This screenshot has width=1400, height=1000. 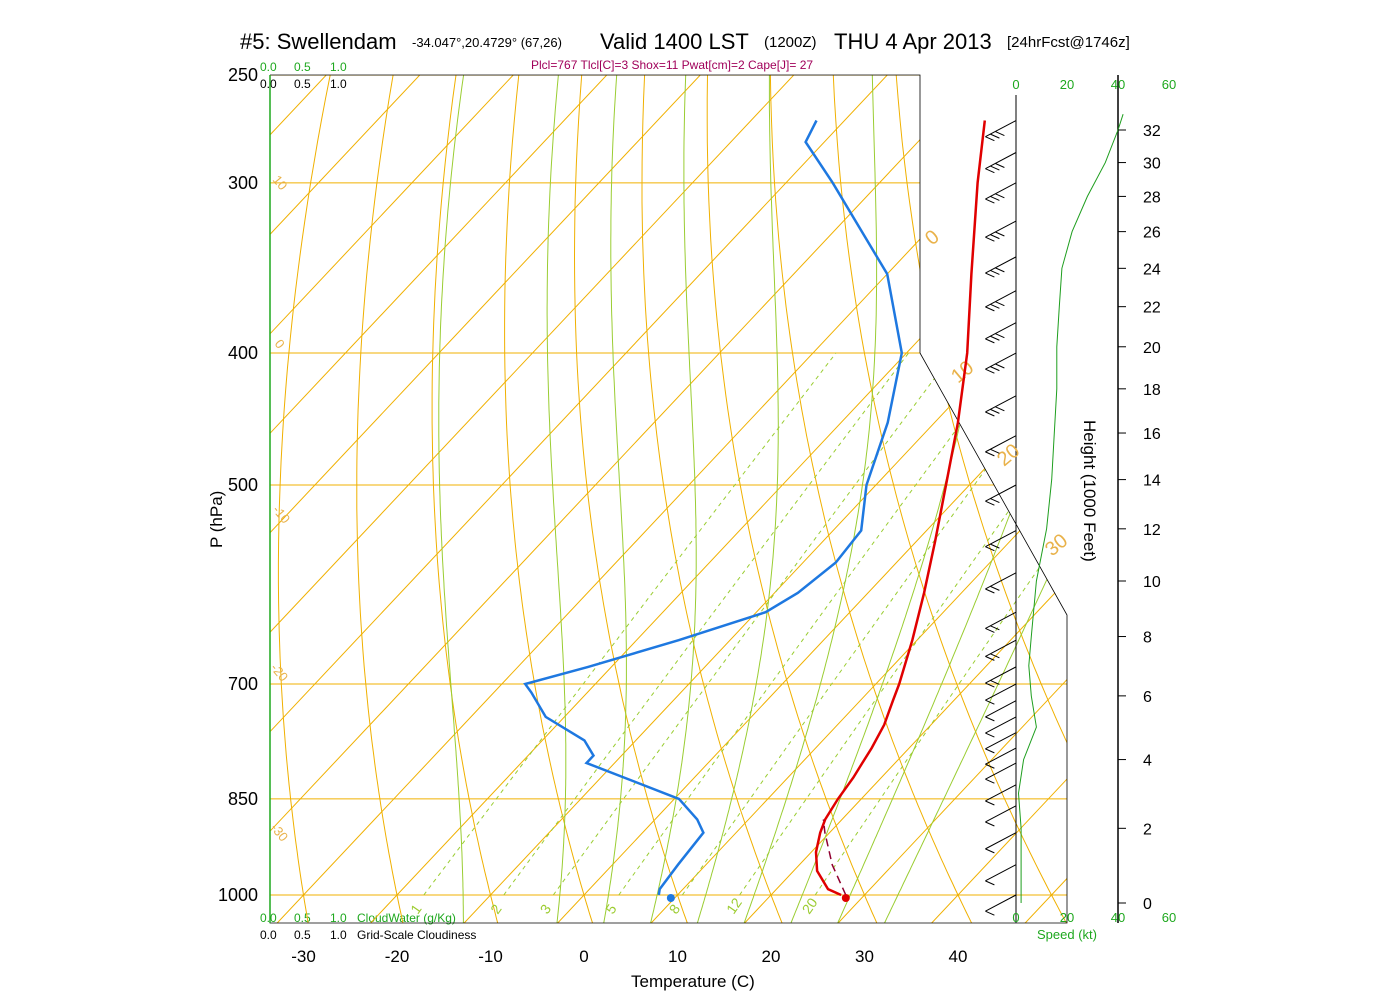 What do you see at coordinates (487, 42) in the screenshot?
I see `title-coords: -34.047°,20.4729° (67,26)` at bounding box center [487, 42].